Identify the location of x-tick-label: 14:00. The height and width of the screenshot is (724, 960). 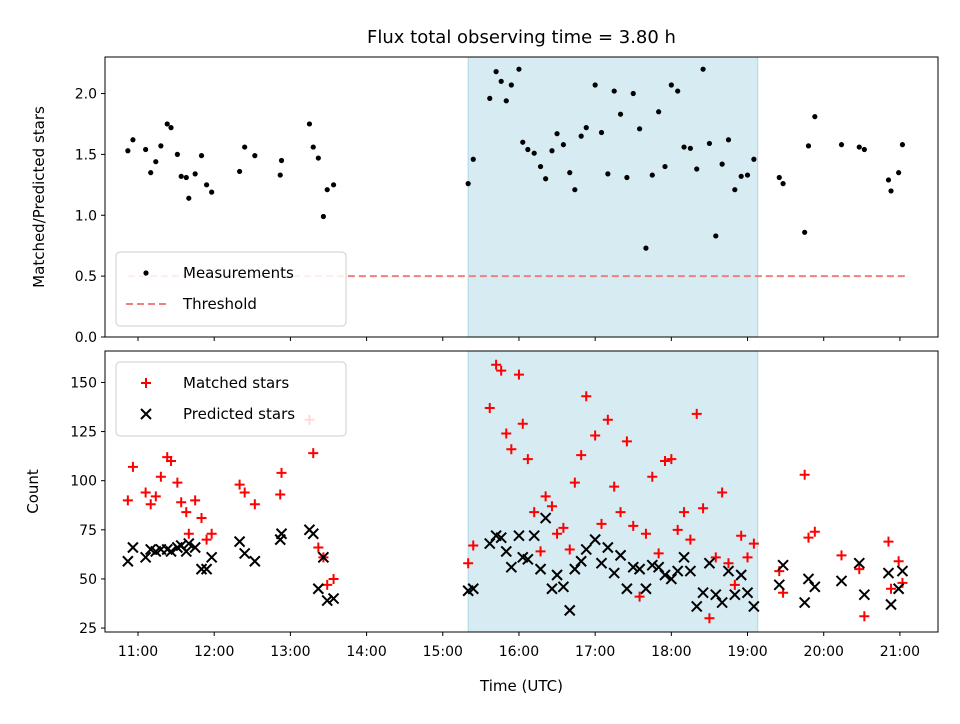
(366, 652).